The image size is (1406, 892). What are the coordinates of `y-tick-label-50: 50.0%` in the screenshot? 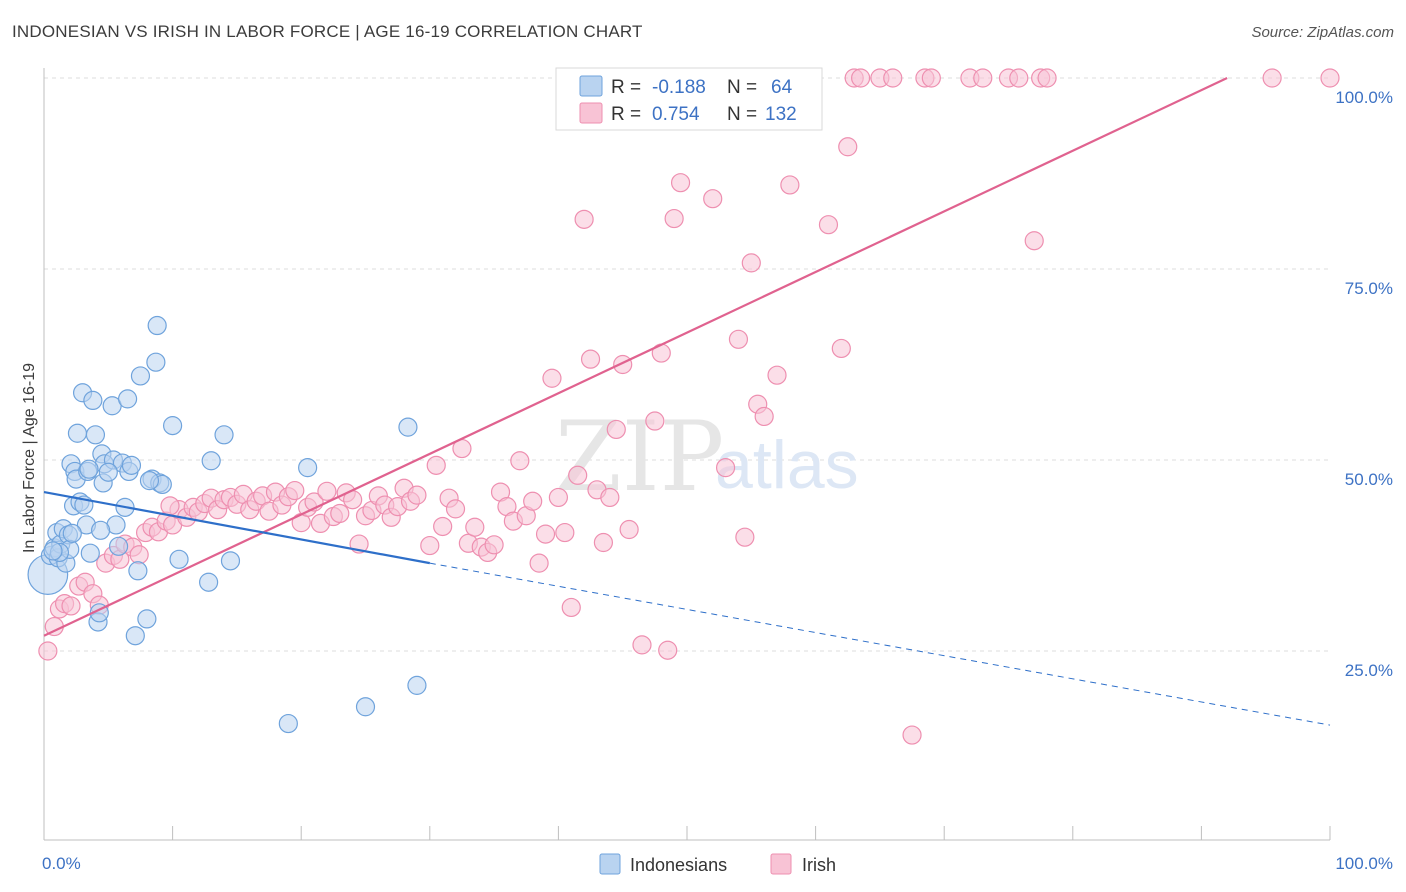 It's located at (1369, 479).